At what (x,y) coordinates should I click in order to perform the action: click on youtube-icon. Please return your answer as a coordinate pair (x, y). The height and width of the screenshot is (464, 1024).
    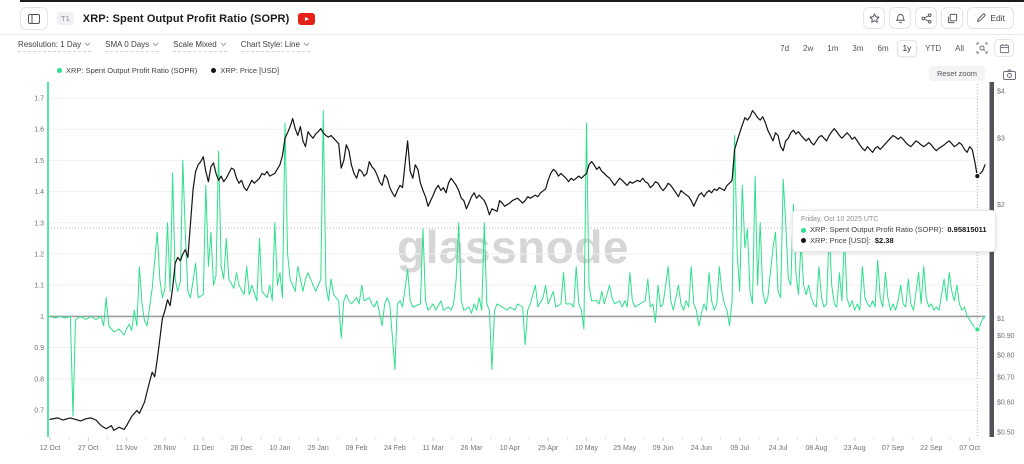
    Looking at the image, I should click on (307, 18).